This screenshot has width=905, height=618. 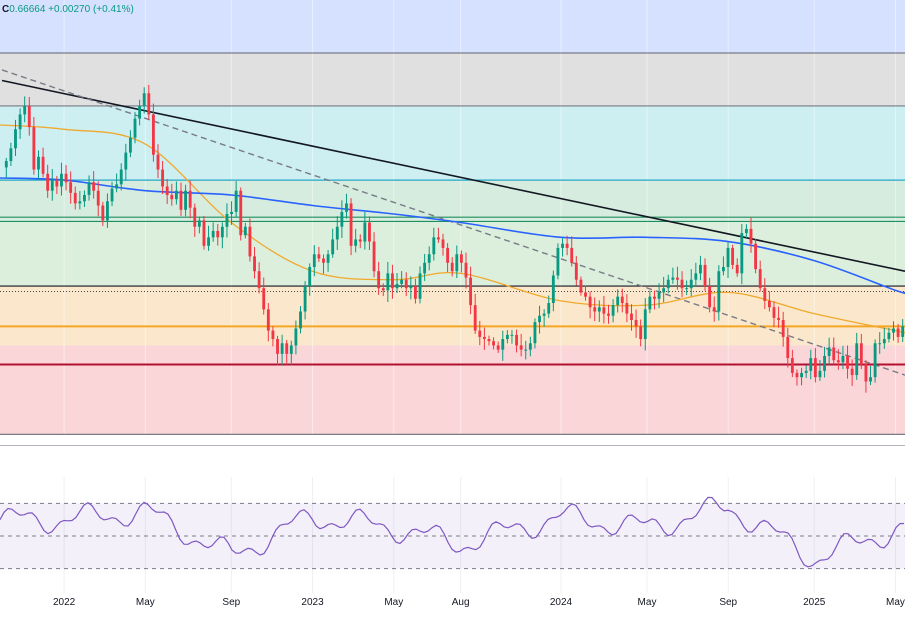 I want to click on x-axis-tick-label: 2024, so click(x=561, y=602).